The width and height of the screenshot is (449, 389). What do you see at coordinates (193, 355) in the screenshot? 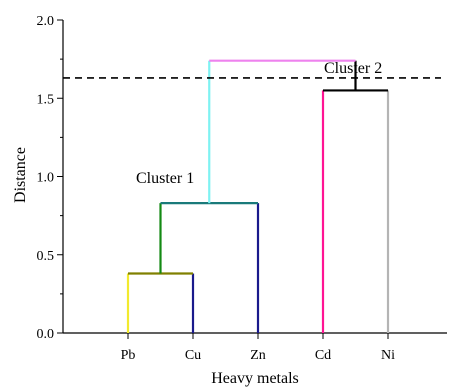
I see `x-tick-label: Cu` at bounding box center [193, 355].